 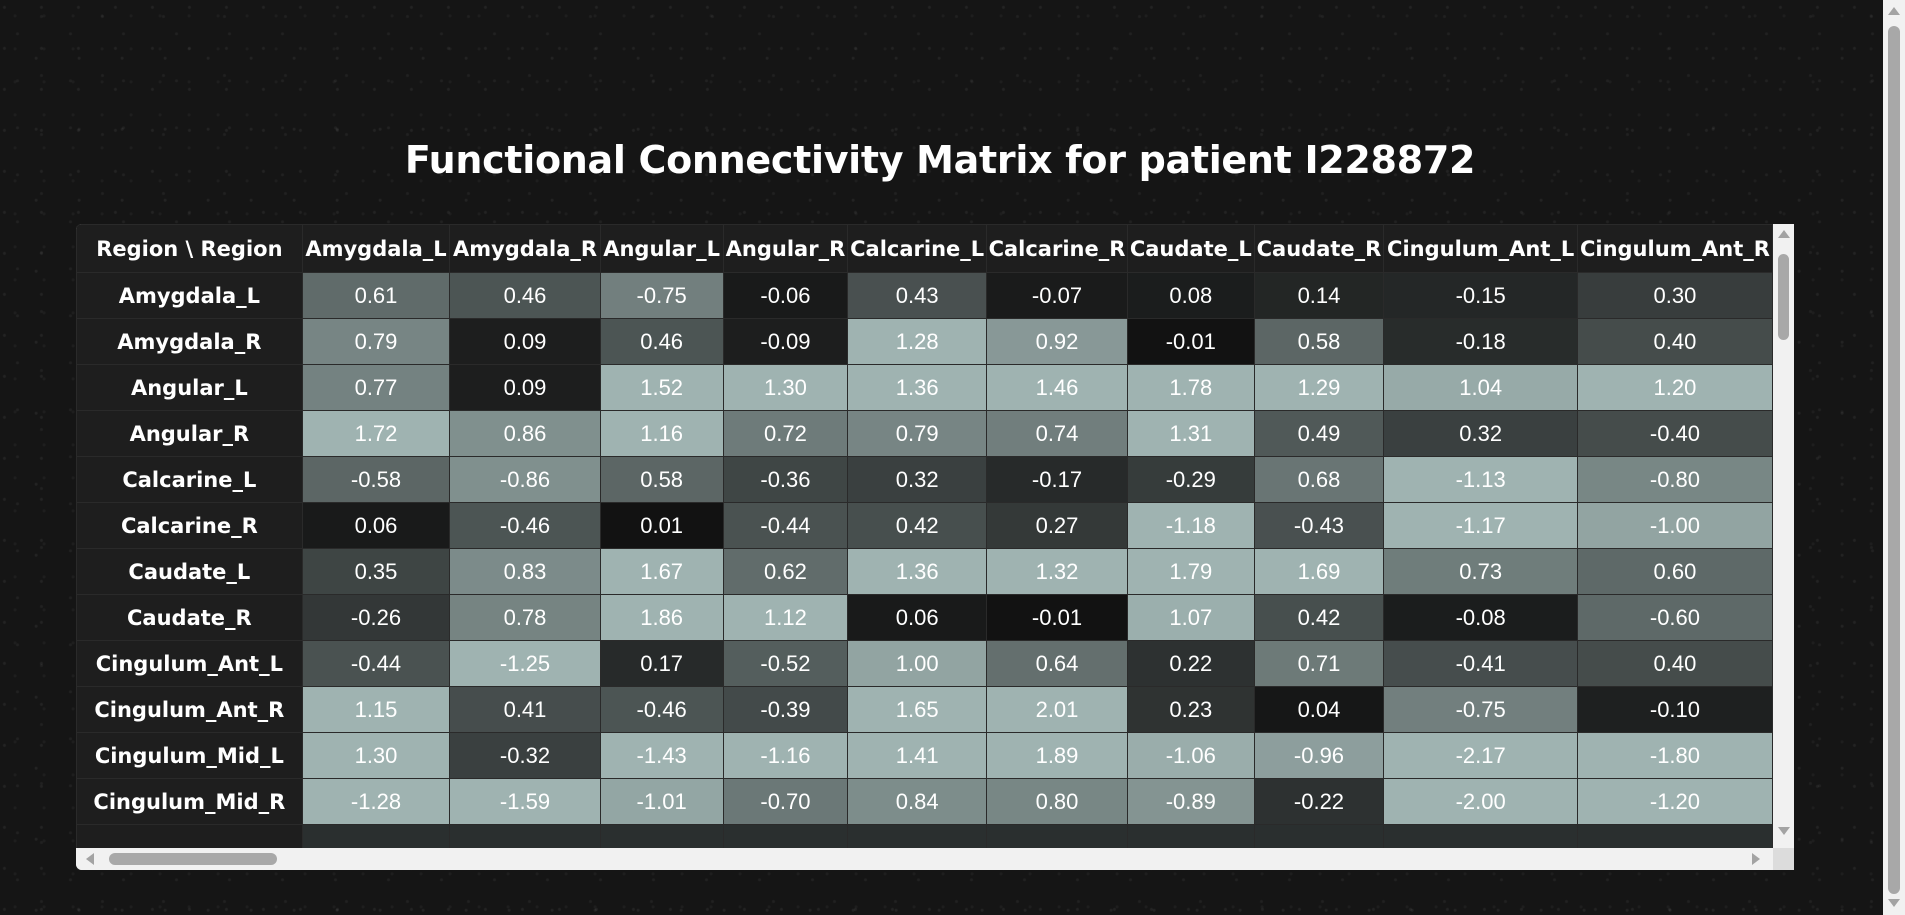 I want to click on matrix-cell: -0.15, so click(x=1480, y=295).